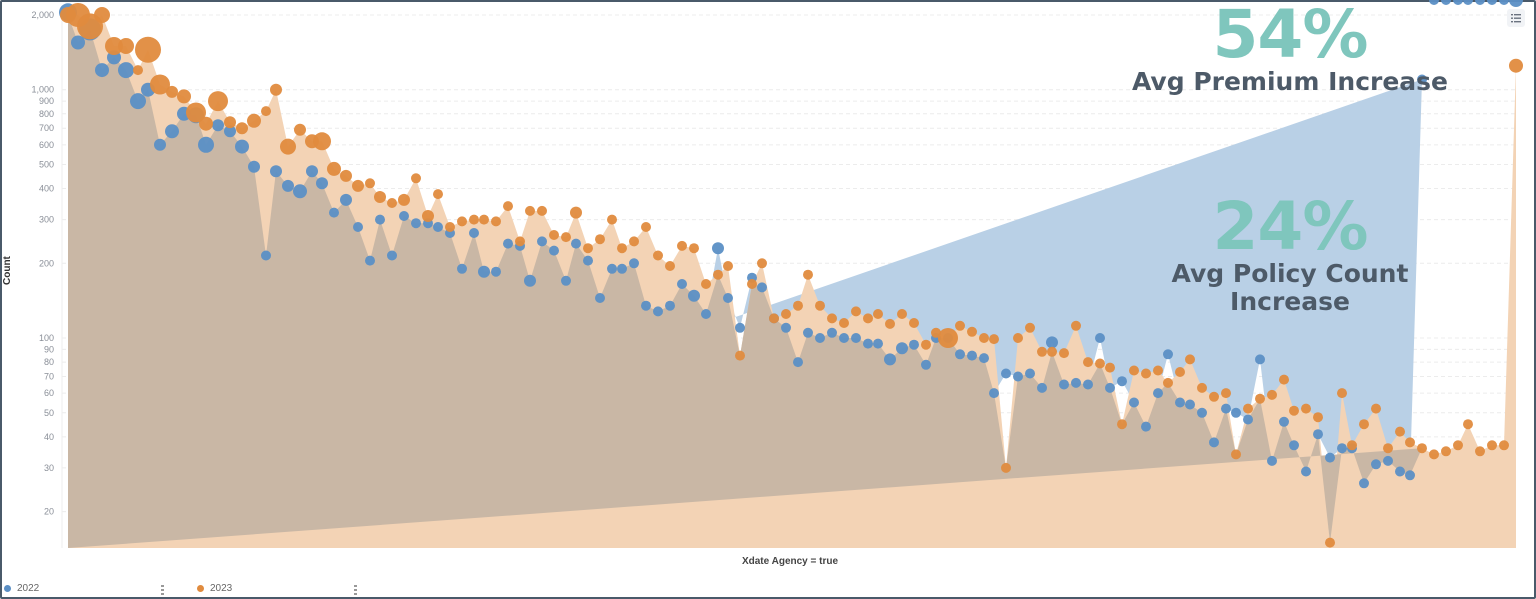  Describe the element at coordinates (1290, 226) in the screenshot. I see `kpi-policy-count-value: 24%` at that location.